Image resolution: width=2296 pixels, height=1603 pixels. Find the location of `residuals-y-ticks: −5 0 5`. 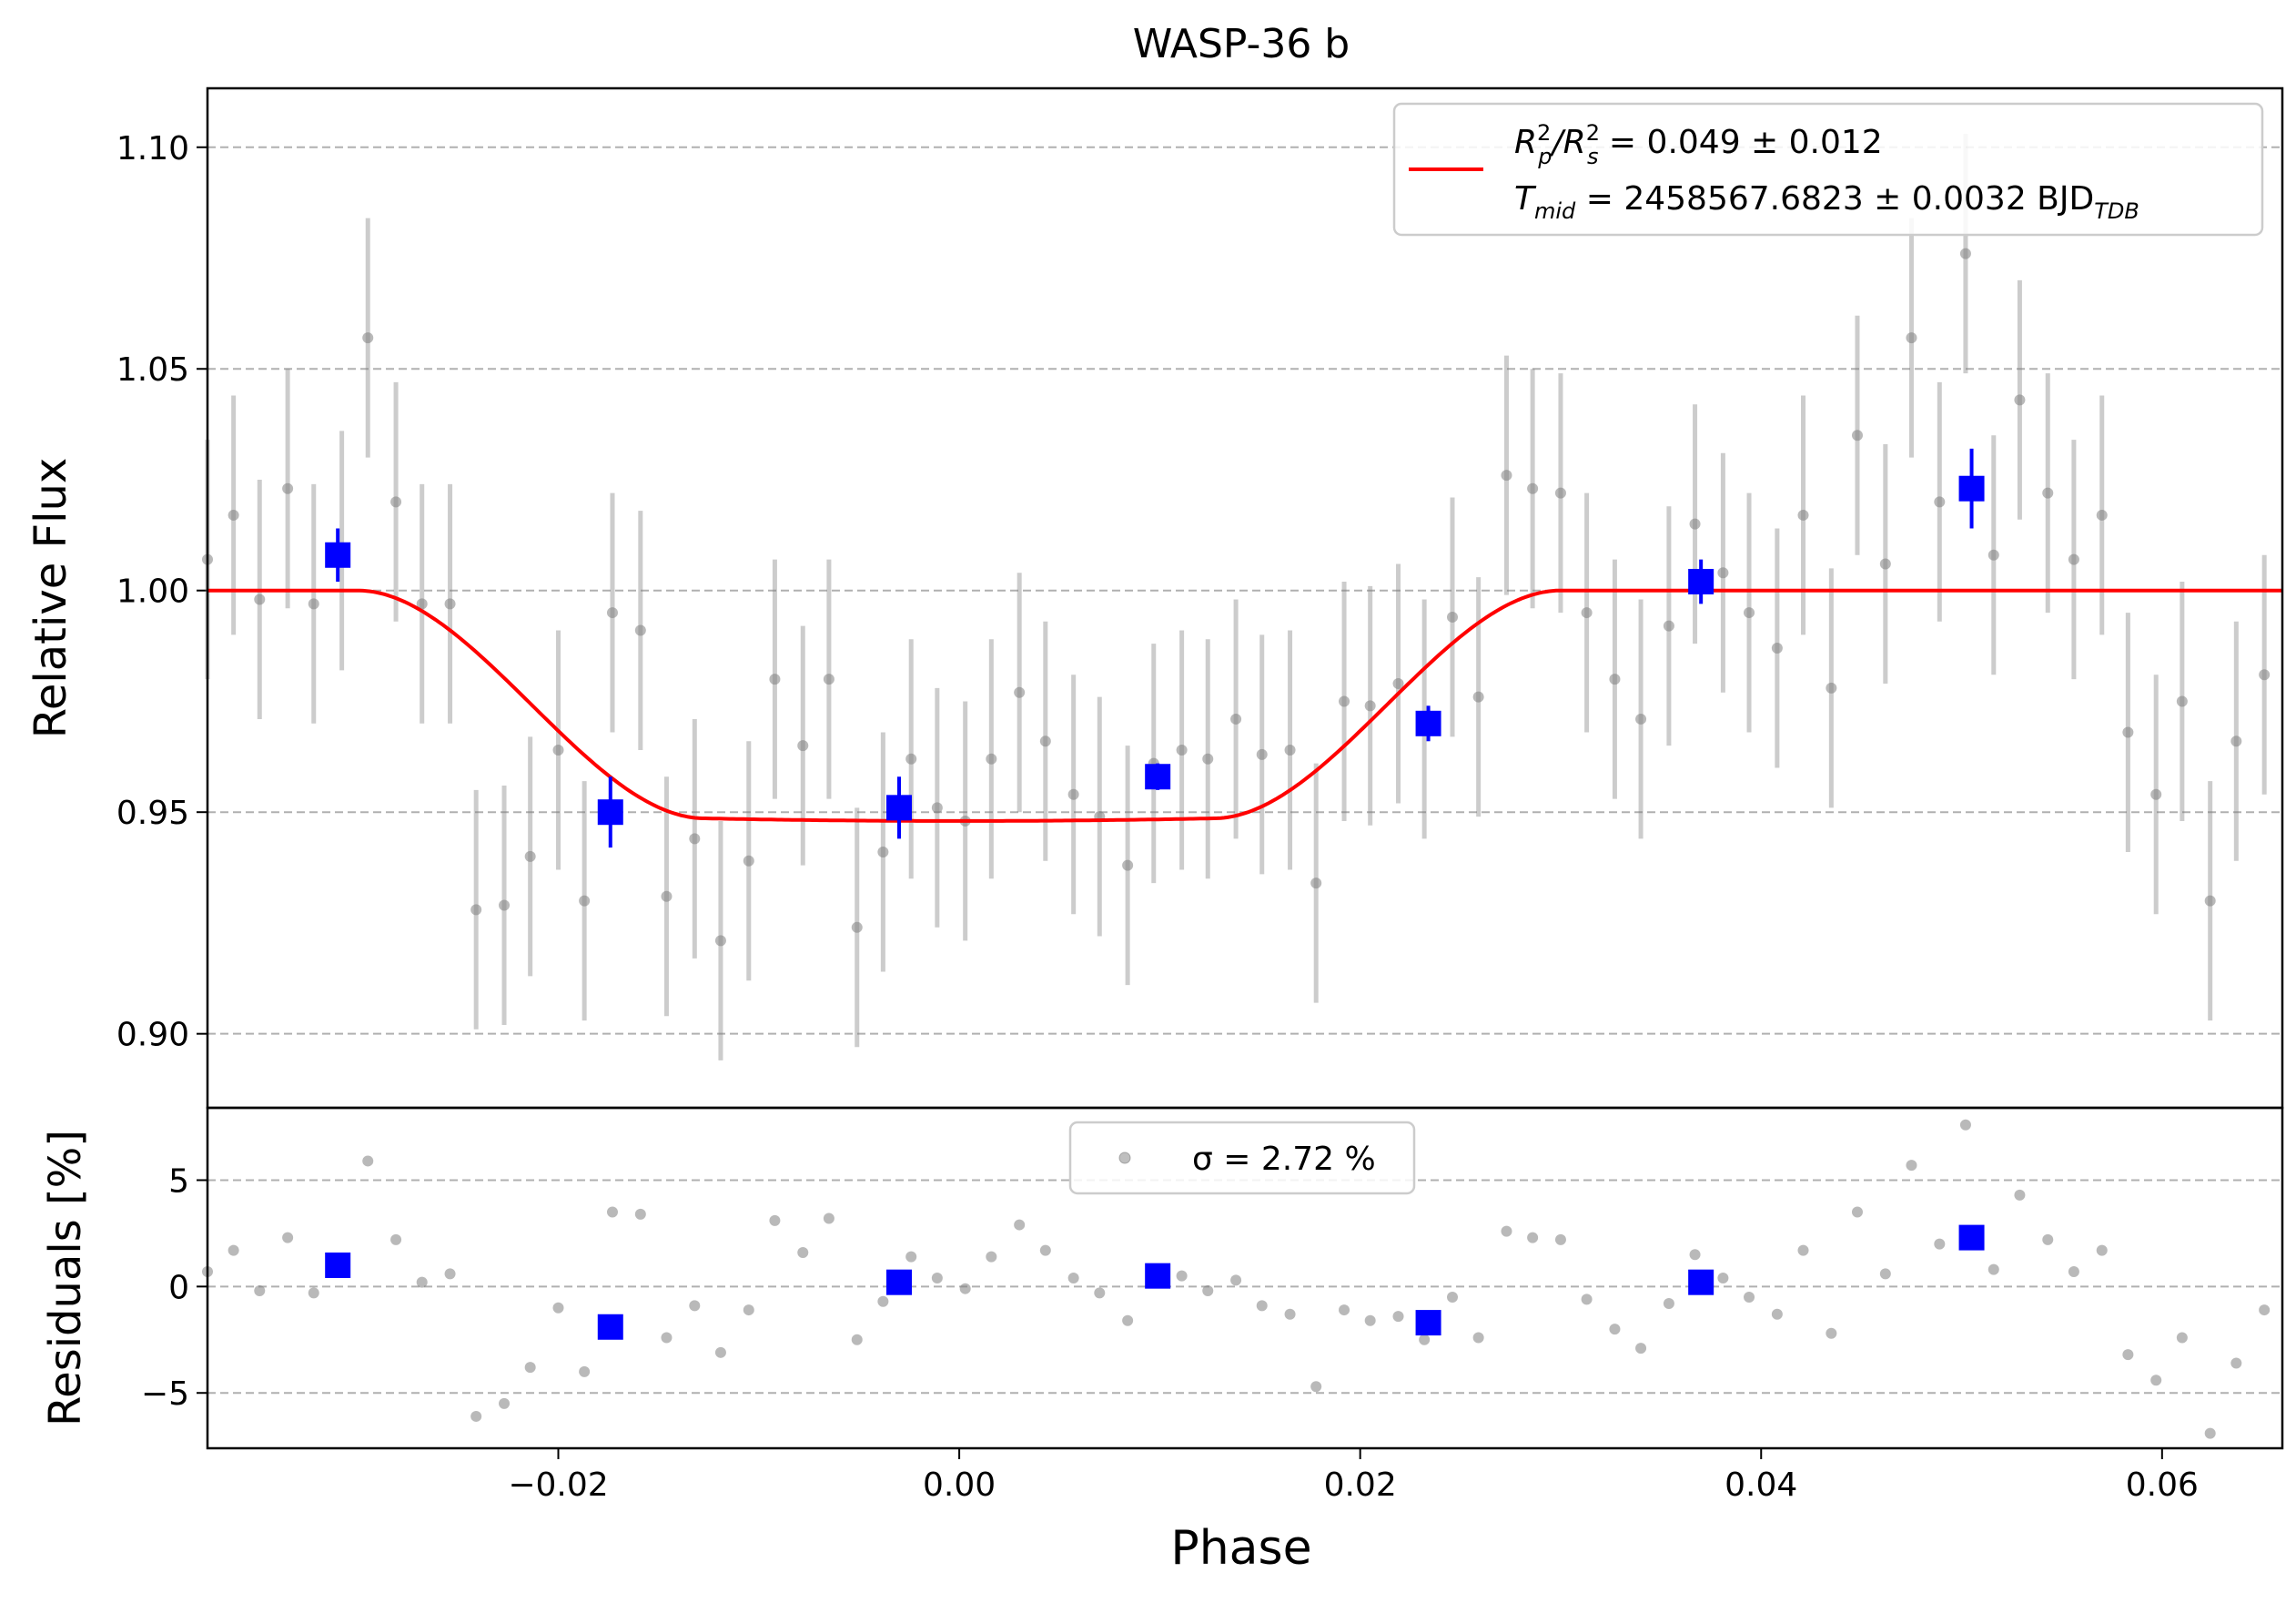

residuals-y-ticks: −5 0 5 is located at coordinates (174, 1287).